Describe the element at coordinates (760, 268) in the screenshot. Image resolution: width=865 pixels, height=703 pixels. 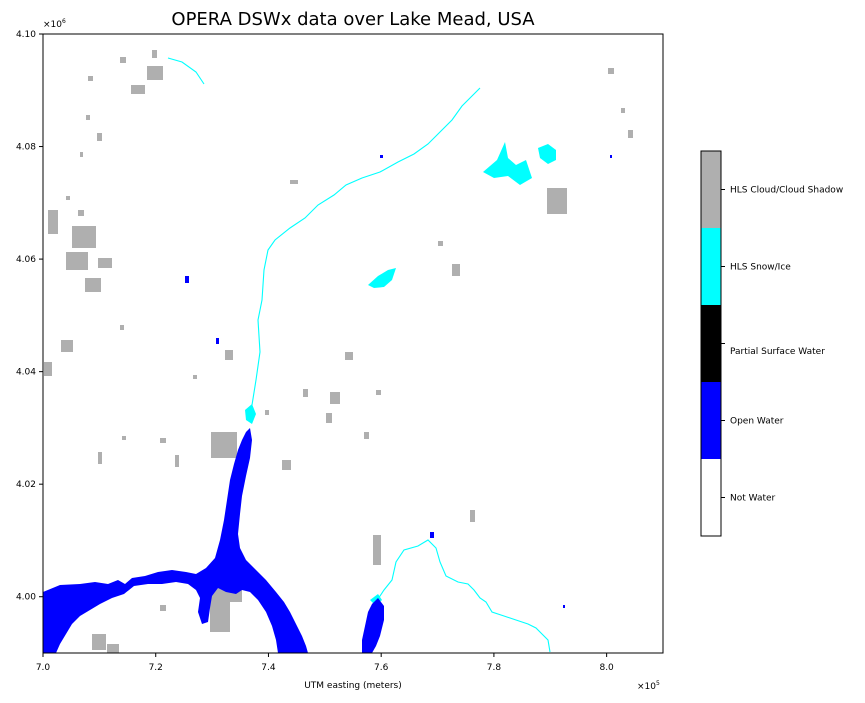
I see `colorbar-label: HLS Snow/Ice` at that location.